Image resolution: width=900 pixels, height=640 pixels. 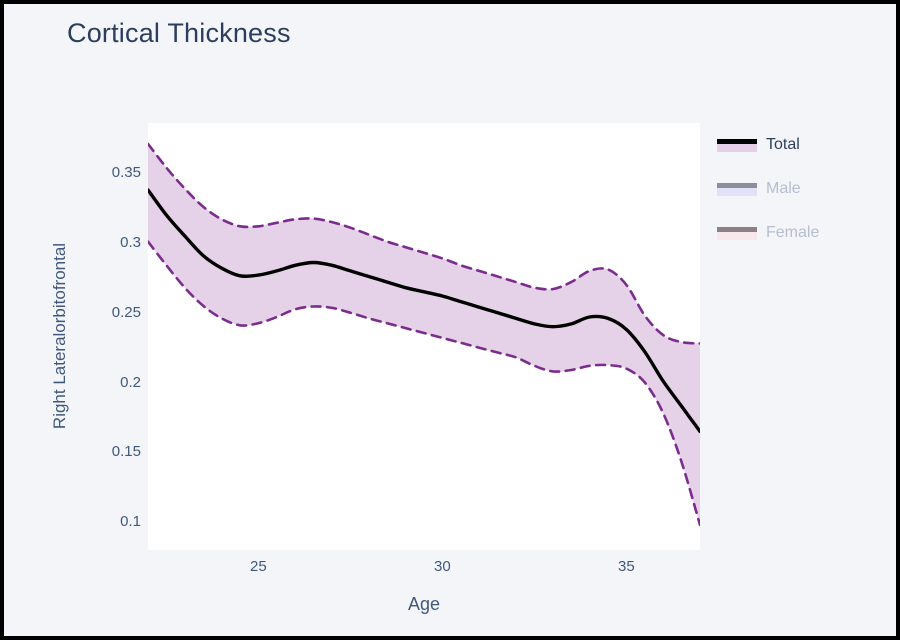 I want to click on y-axis-tick-labels: 0.35 0.3 0.25 0.2 0.15 0.1, so click(x=99, y=336).